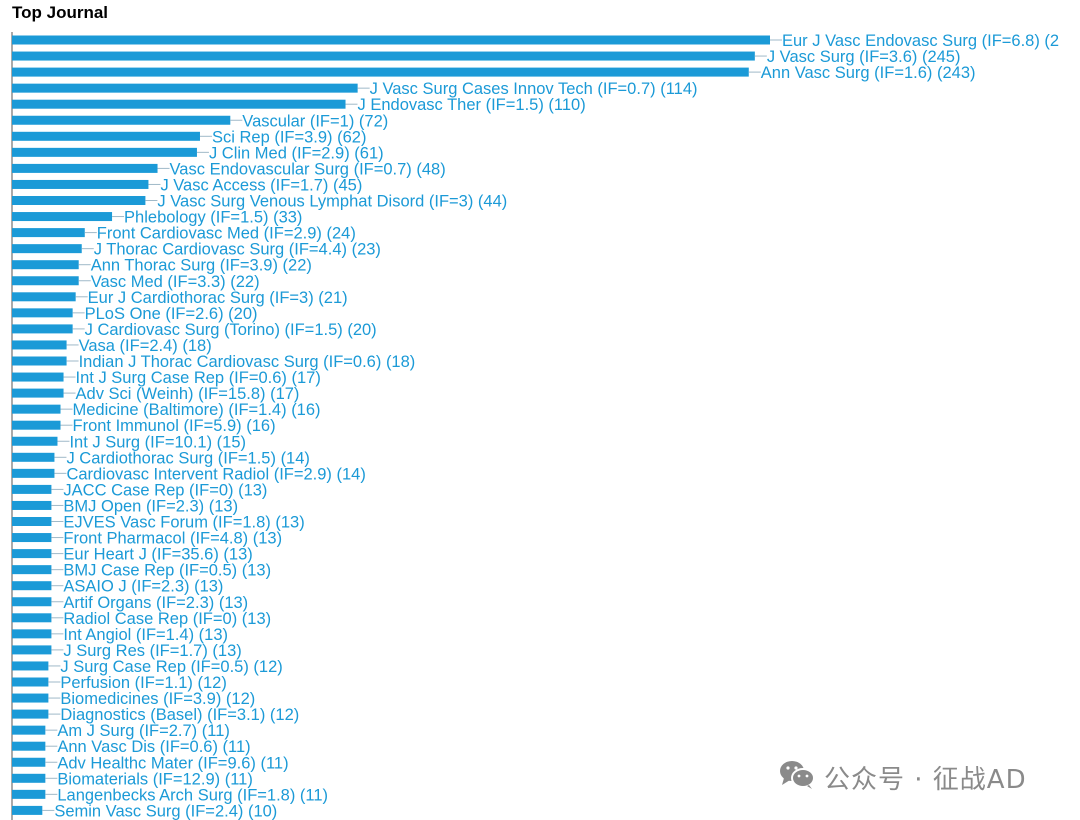 This screenshot has height=820, width=1080. What do you see at coordinates (174, 426) in the screenshot?
I see `bar-label-24: Front Immunol (IF=5.9) (16)` at bounding box center [174, 426].